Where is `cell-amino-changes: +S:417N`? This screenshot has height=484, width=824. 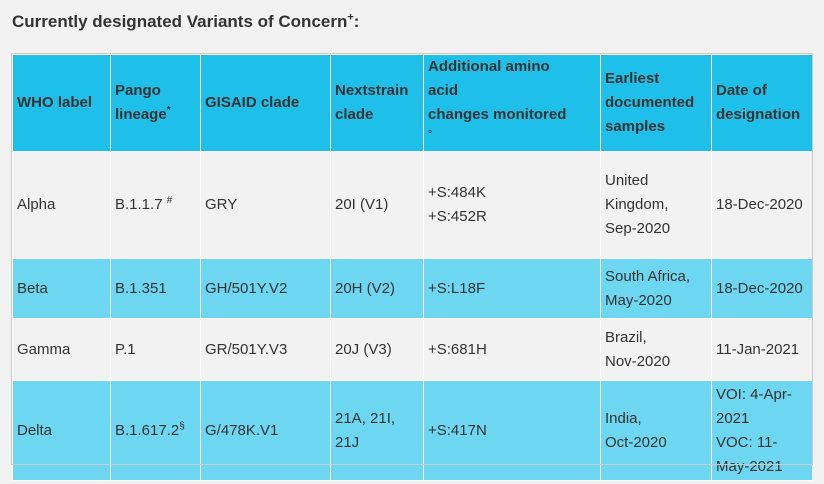 cell-amino-changes: +S:417N is located at coordinates (512, 430).